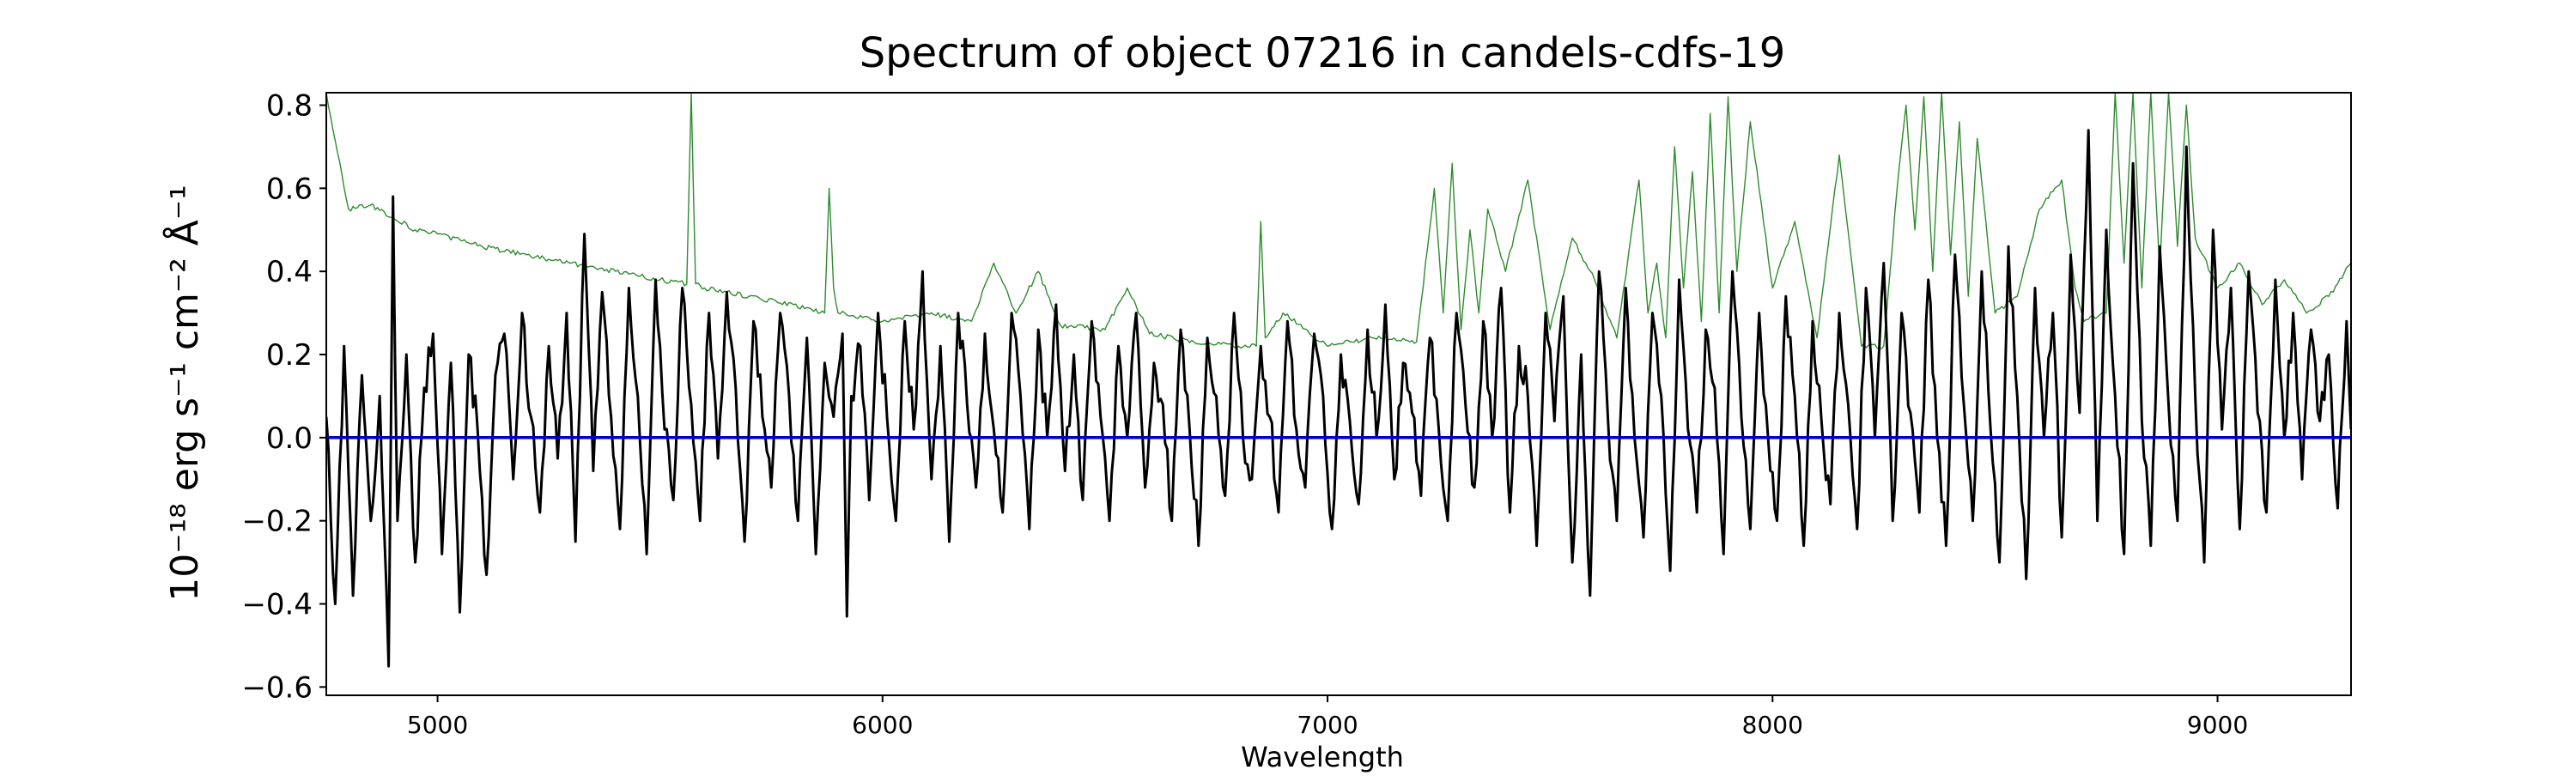  I want to click on x-tick-label: 7000, so click(1327, 725).